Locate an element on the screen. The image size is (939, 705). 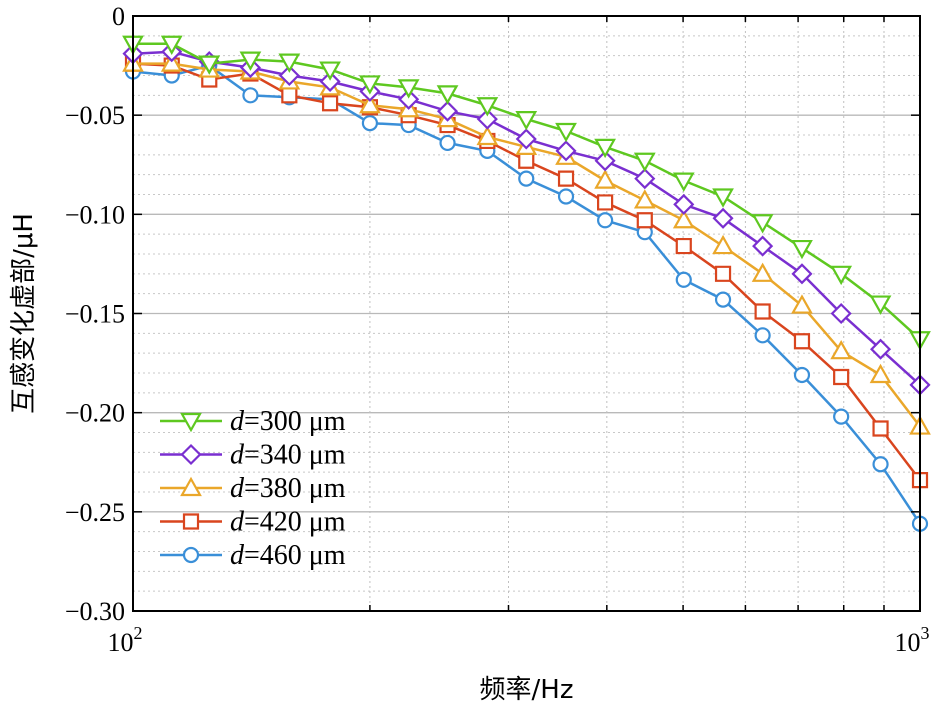
legend-entry: d=460 μm is located at coordinates (253, 555).